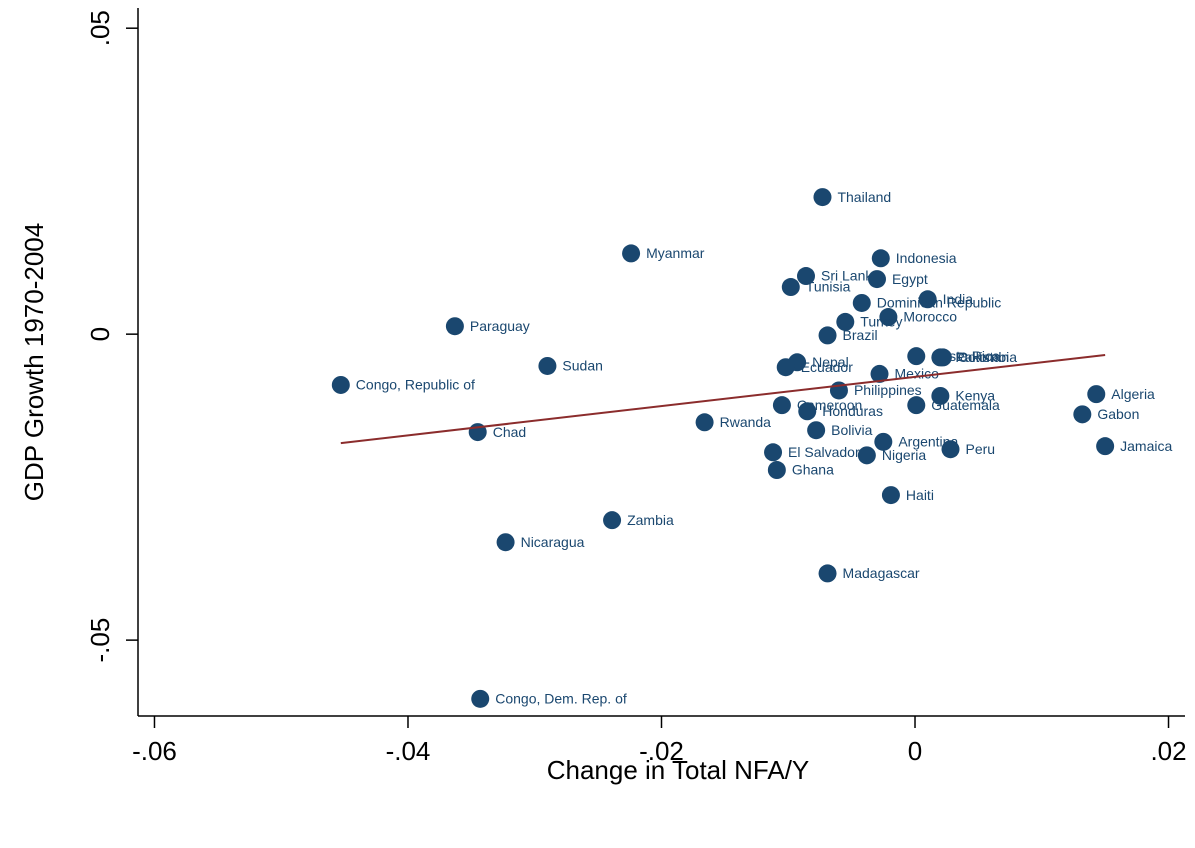  Describe the element at coordinates (746, 422) in the screenshot. I see `point-label: Rwanda` at that location.